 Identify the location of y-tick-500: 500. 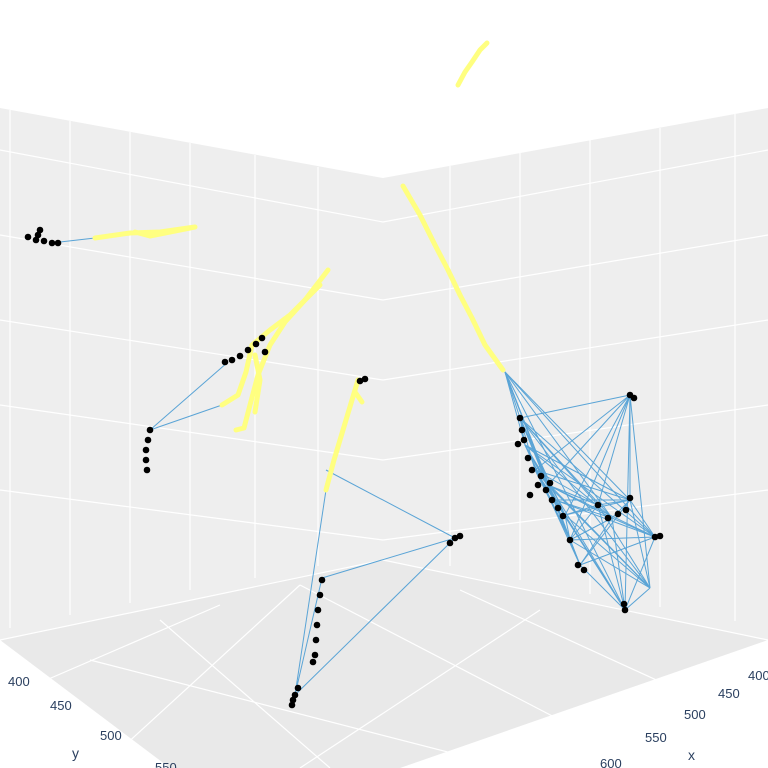
(111, 735).